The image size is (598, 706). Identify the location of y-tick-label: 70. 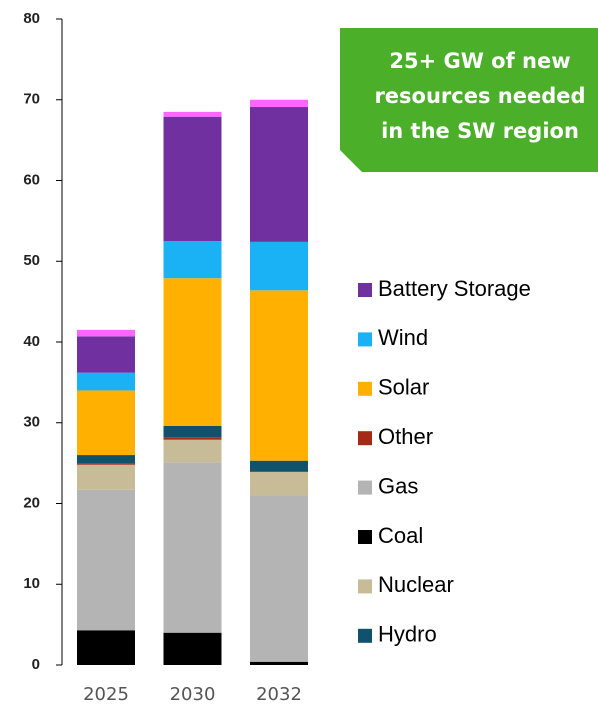
(31, 99).